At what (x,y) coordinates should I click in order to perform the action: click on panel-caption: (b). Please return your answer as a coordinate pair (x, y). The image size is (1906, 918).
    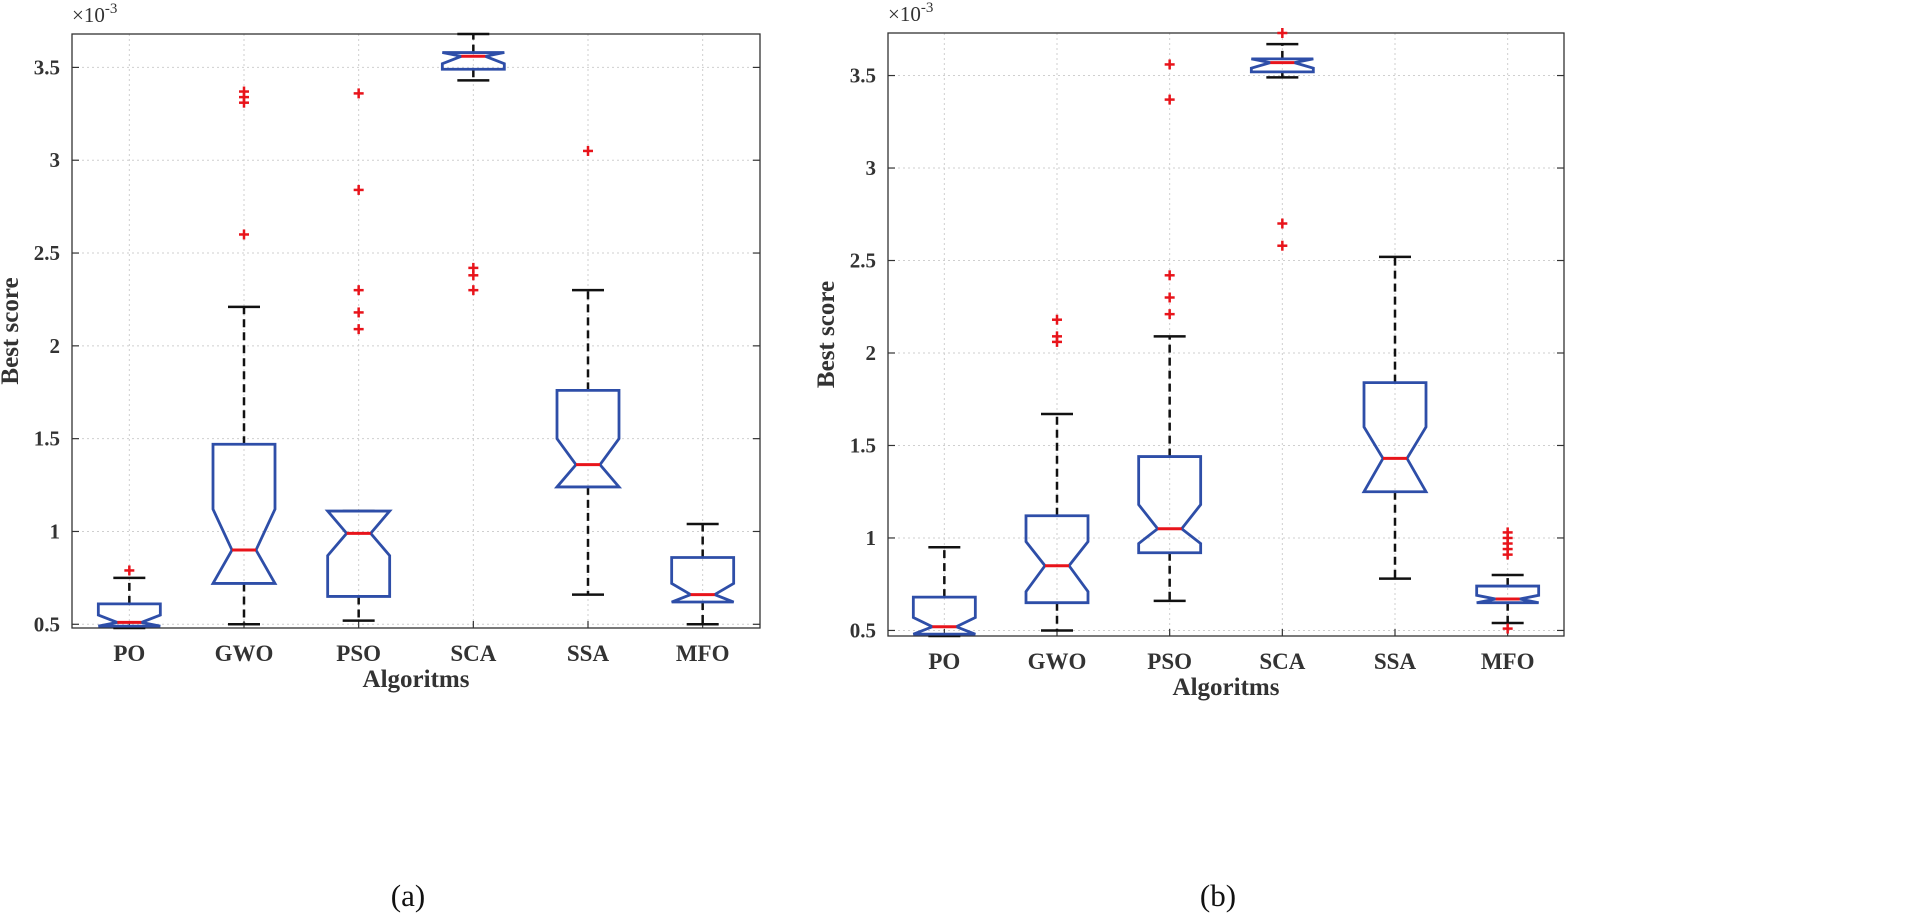
    Looking at the image, I should click on (1218, 895).